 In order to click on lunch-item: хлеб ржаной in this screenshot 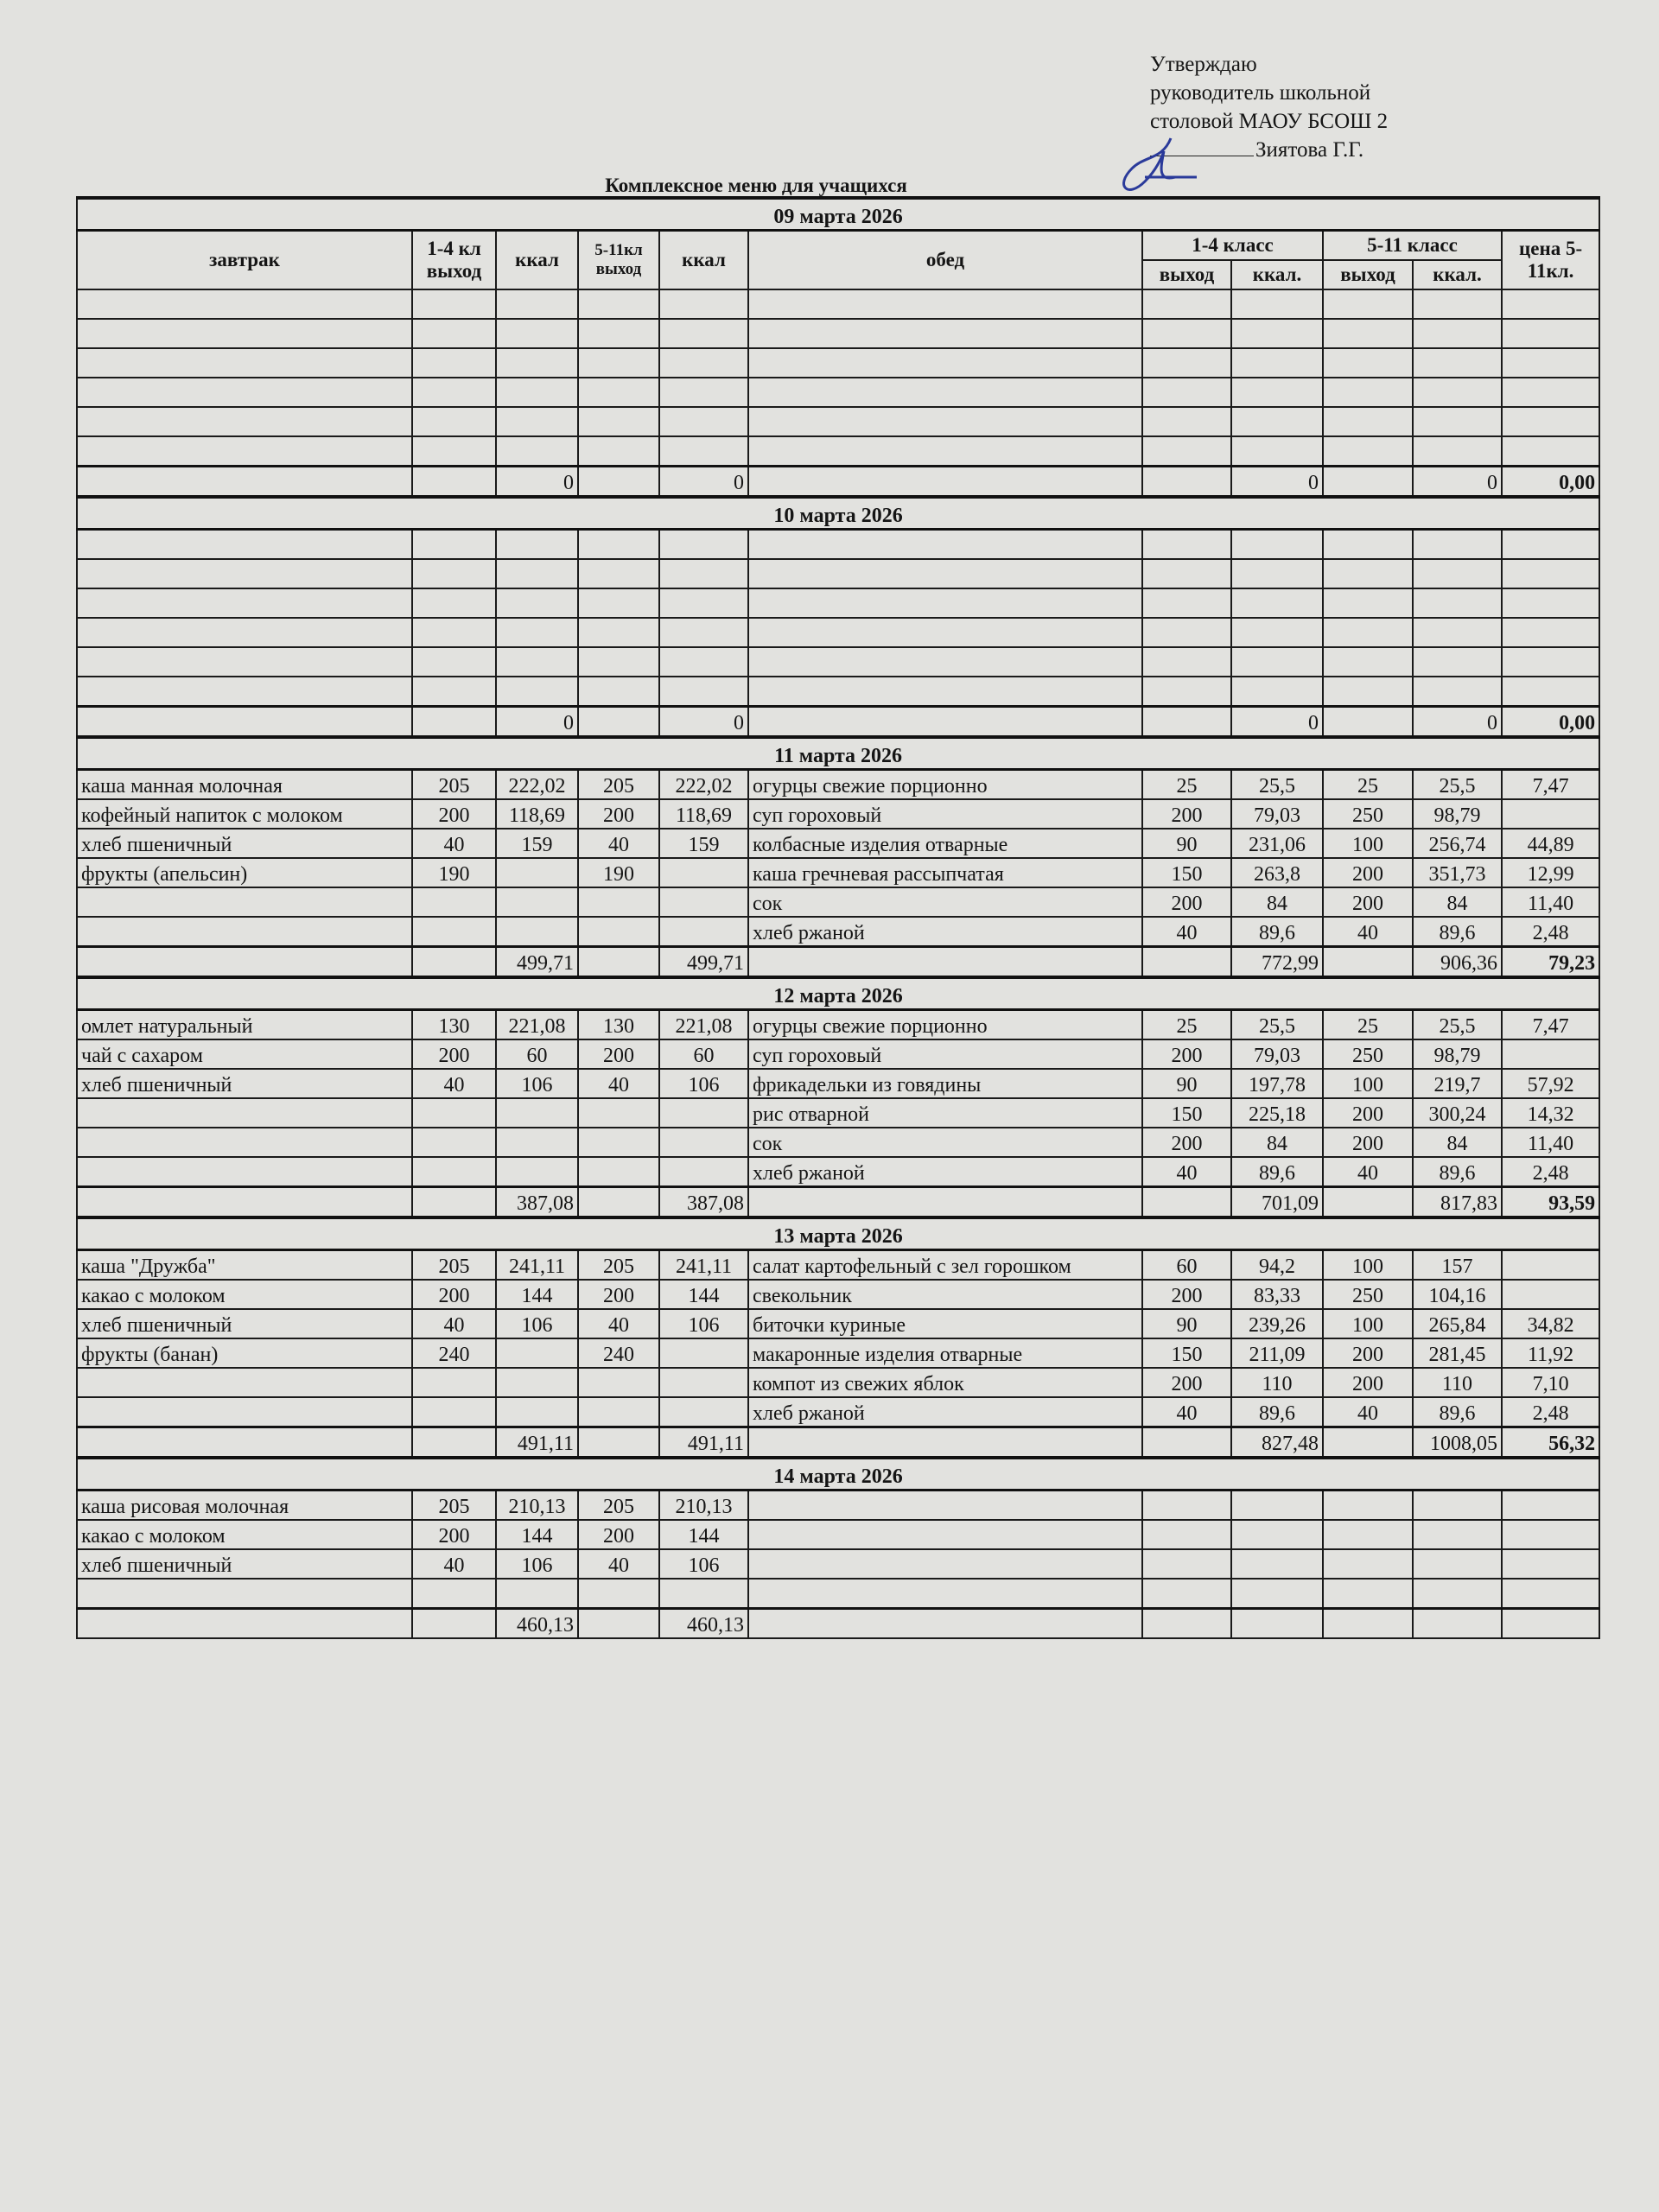, I will do `click(945, 1412)`.